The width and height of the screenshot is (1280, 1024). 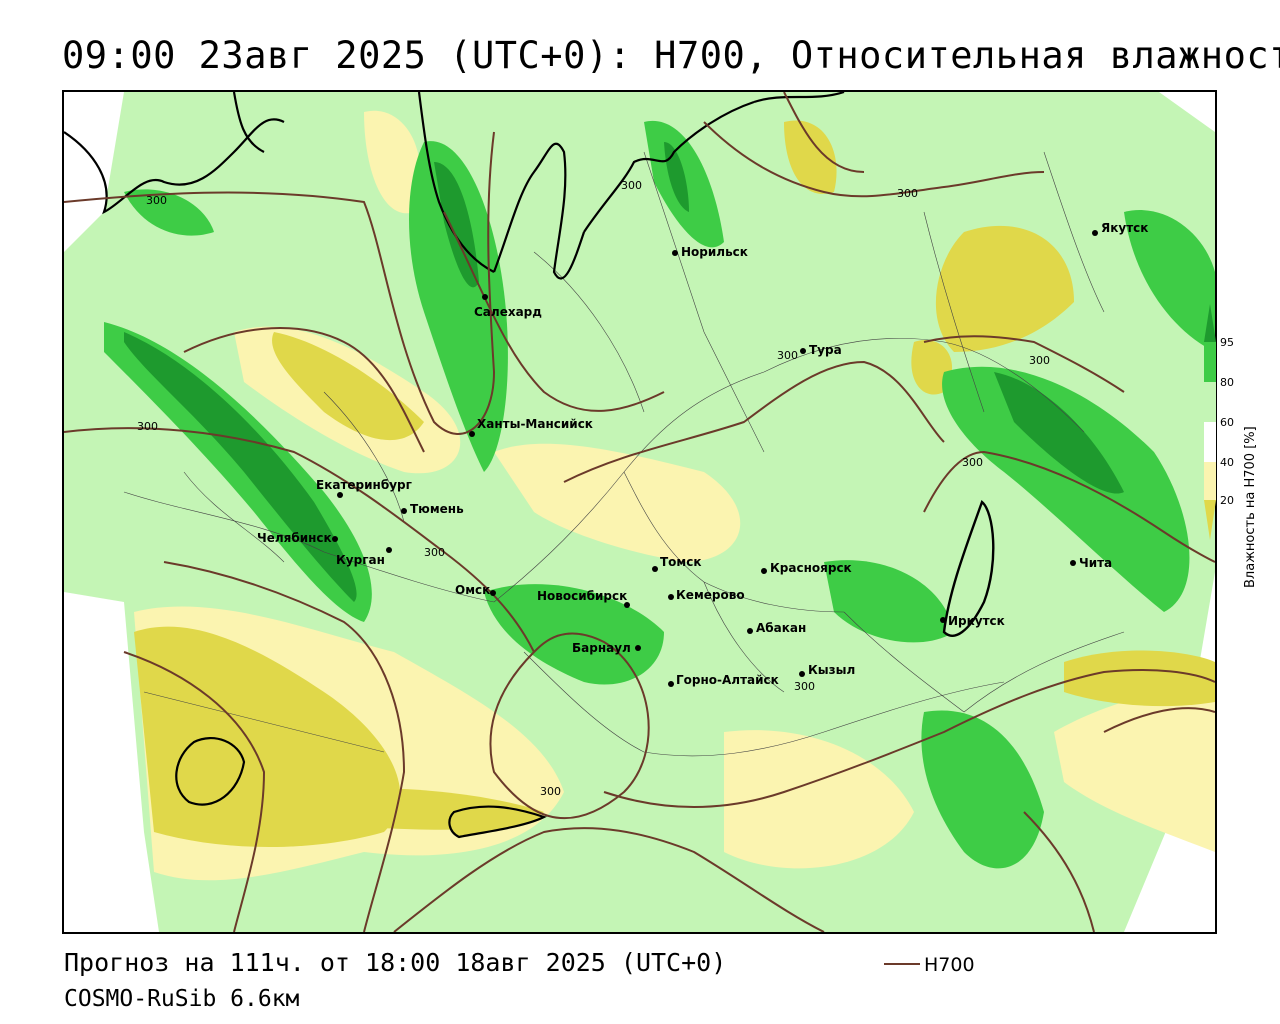 What do you see at coordinates (810, 157) in the screenshot?
I see `very-dry-zone-taimyr` at bounding box center [810, 157].